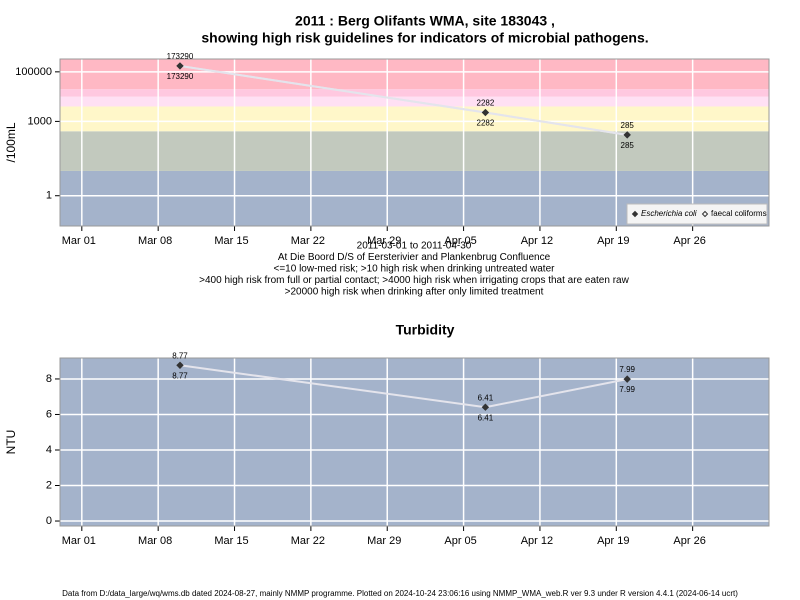 This screenshot has height=600, width=800. I want to click on y-tick-label: 4, so click(49, 450).